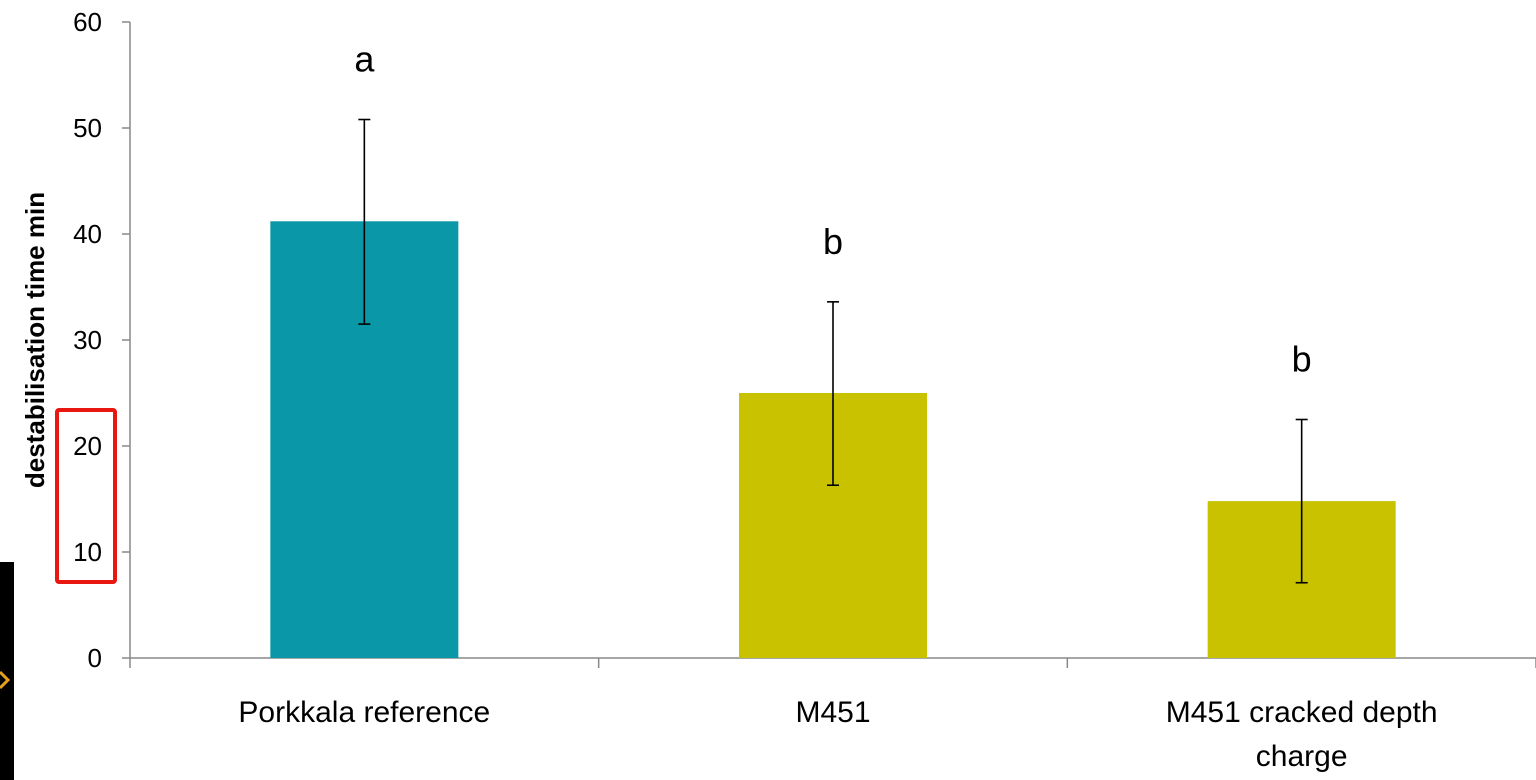  What do you see at coordinates (35, 340) in the screenshot?
I see `y-axis-label: destabilisation time min` at bounding box center [35, 340].